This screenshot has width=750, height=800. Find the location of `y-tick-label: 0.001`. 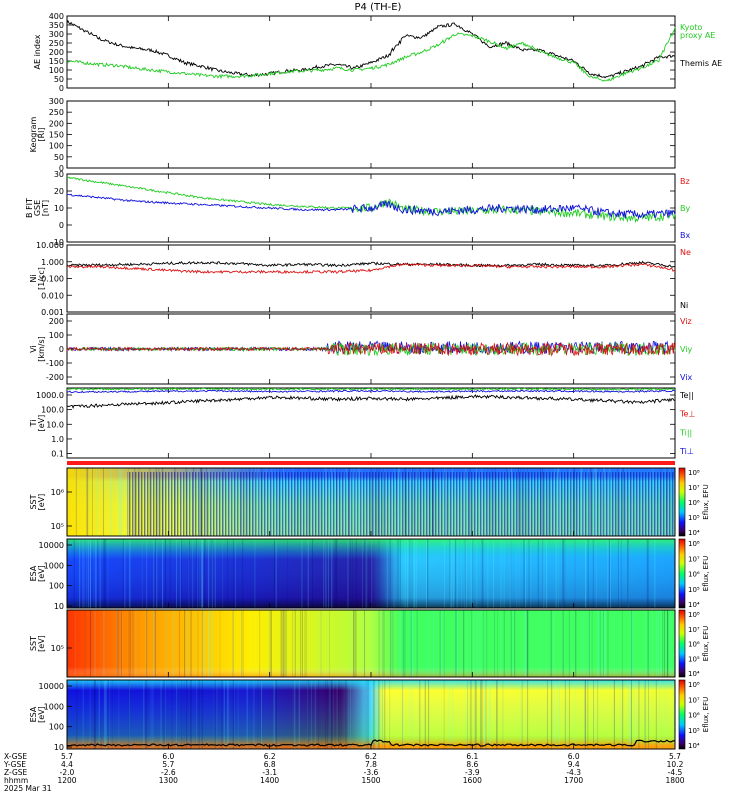

y-tick-label: 0.001 is located at coordinates (52, 312).